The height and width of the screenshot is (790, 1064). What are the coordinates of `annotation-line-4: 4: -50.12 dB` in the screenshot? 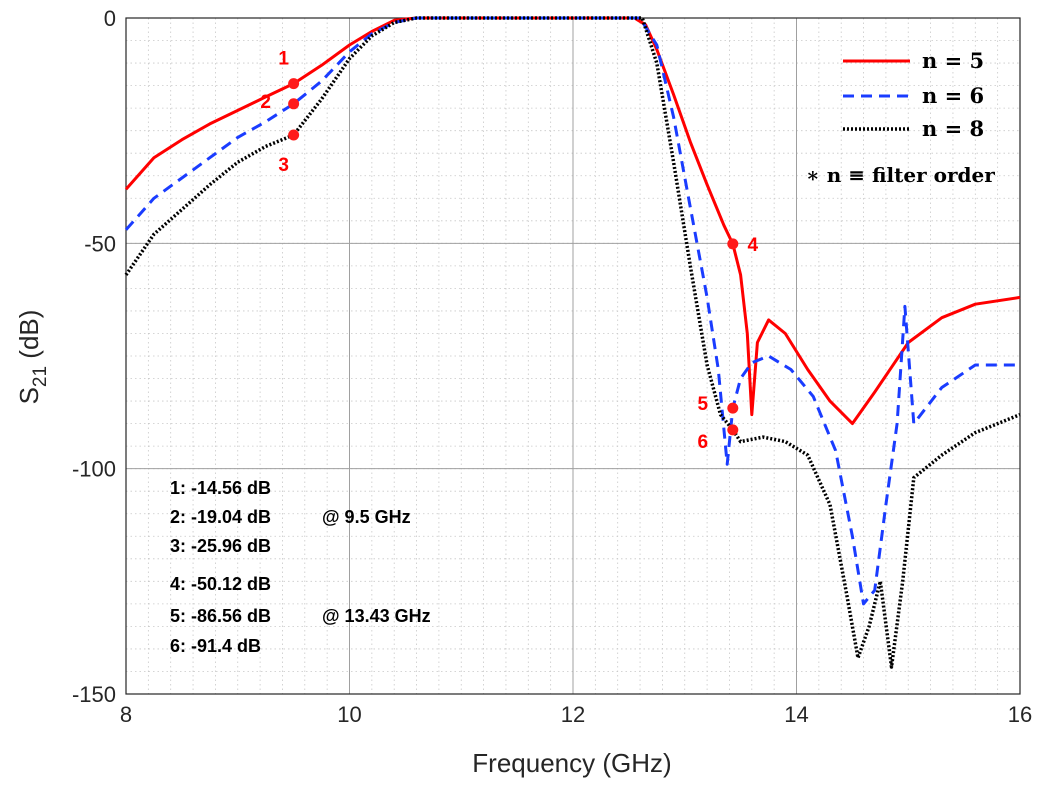 It's located at (220, 584).